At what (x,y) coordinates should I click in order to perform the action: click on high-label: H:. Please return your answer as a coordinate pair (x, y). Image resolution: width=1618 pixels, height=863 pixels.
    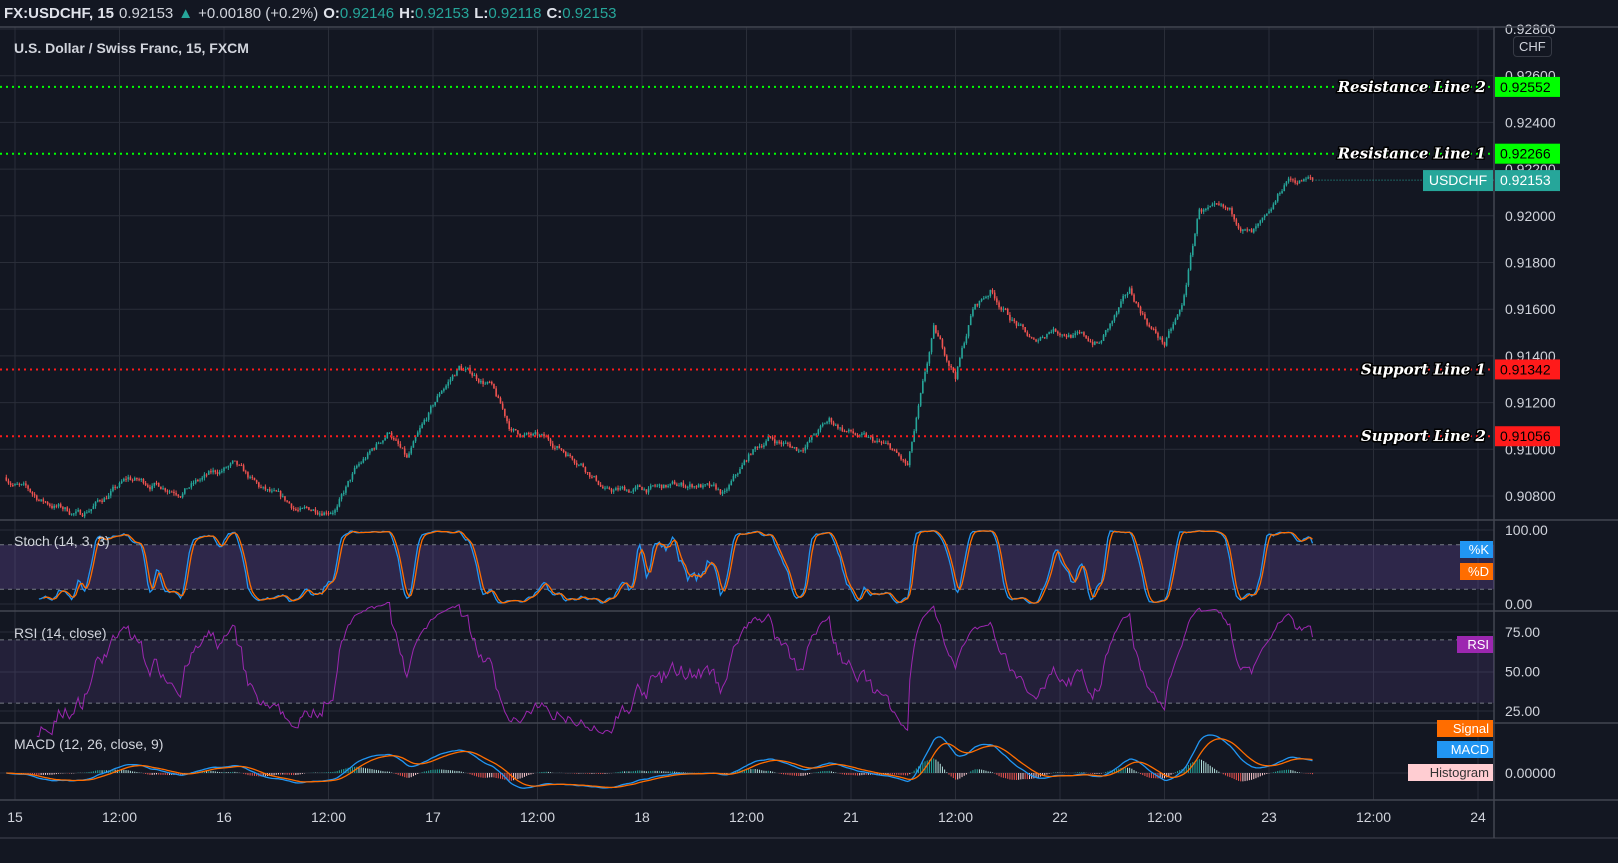
    Looking at the image, I should click on (407, 13).